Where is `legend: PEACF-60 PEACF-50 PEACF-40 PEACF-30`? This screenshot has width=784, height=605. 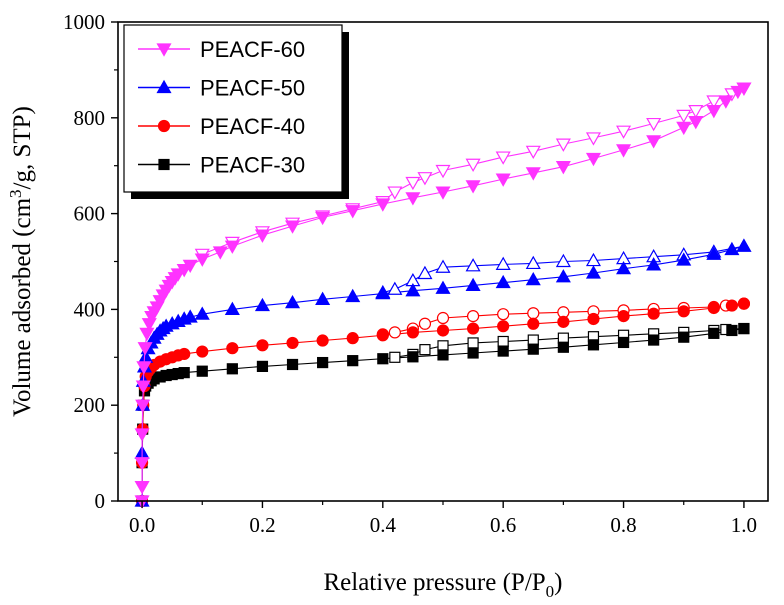 legend: PEACF-60 PEACF-50 PEACF-40 PEACF-30 is located at coordinates (236, 111).